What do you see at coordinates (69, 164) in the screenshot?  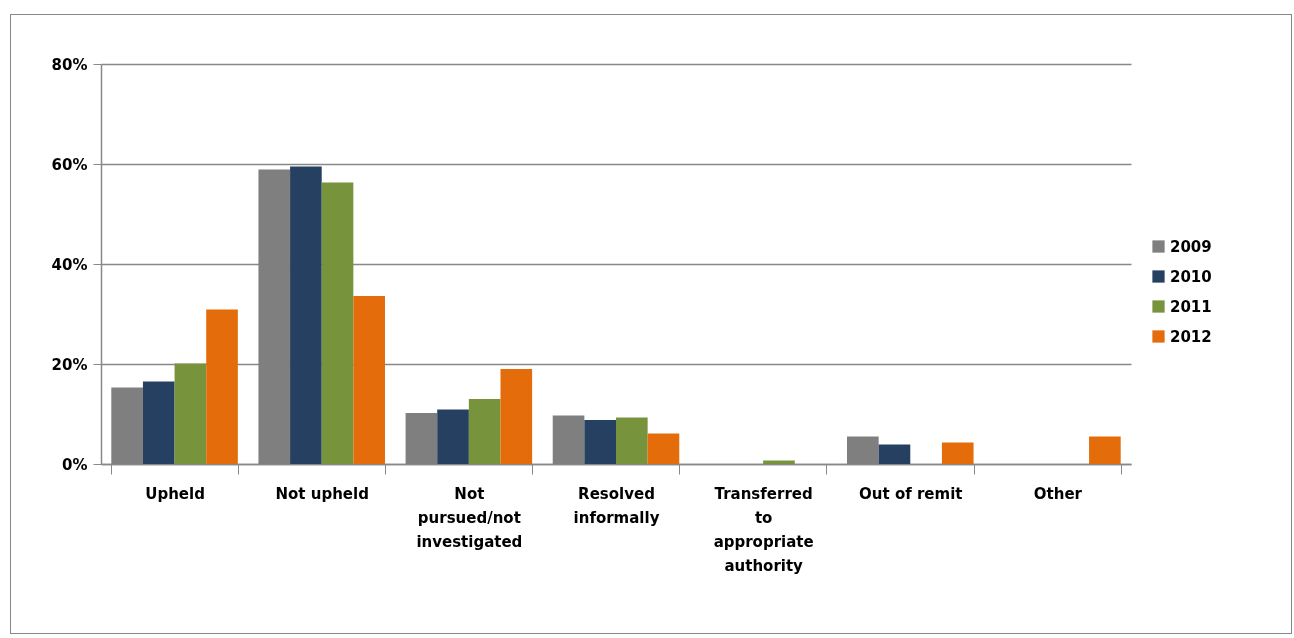 I see `y-tick-label: 60%` at bounding box center [69, 164].